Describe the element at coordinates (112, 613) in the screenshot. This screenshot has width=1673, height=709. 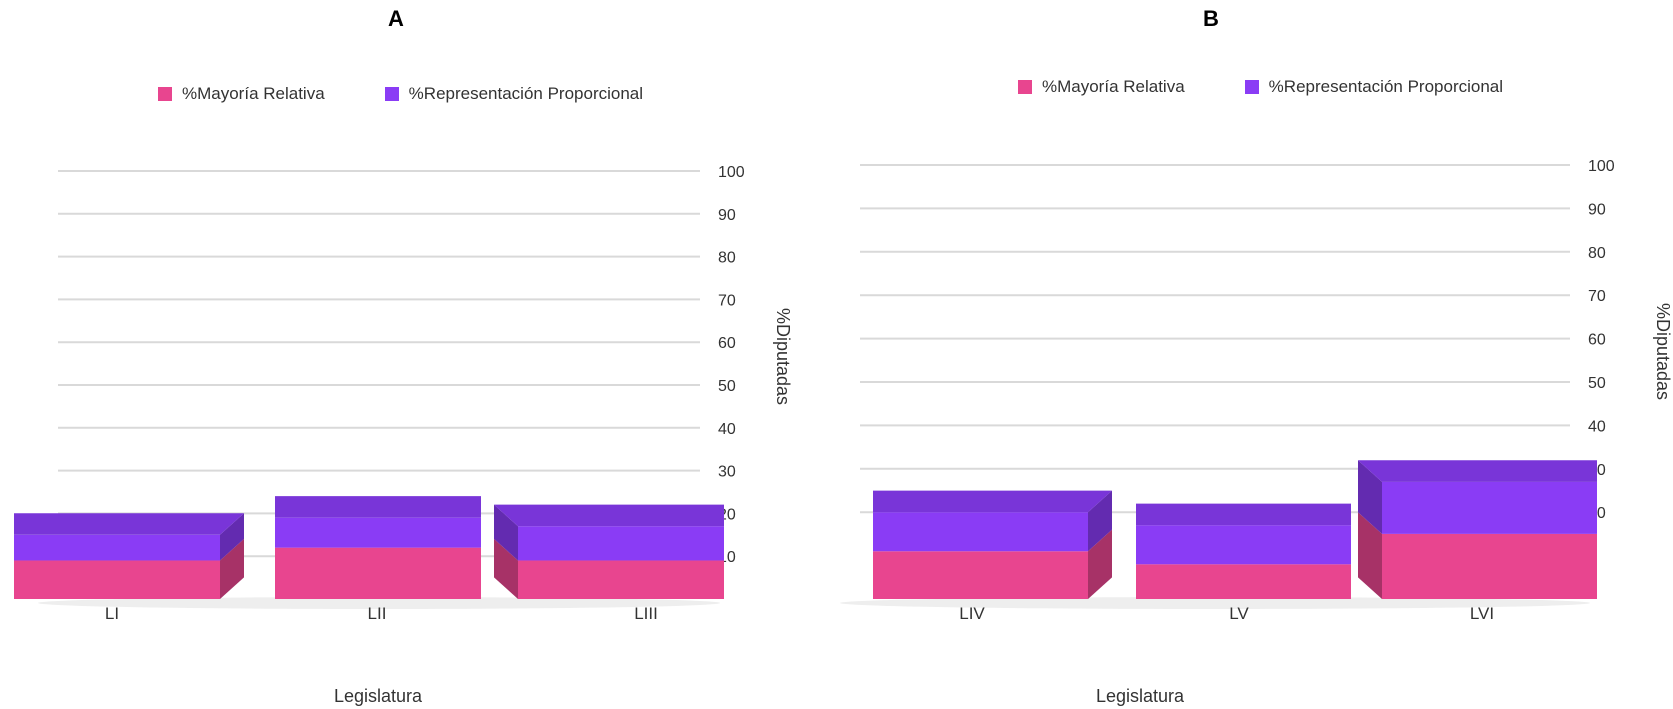
I see `x-tick-label: LI` at that location.